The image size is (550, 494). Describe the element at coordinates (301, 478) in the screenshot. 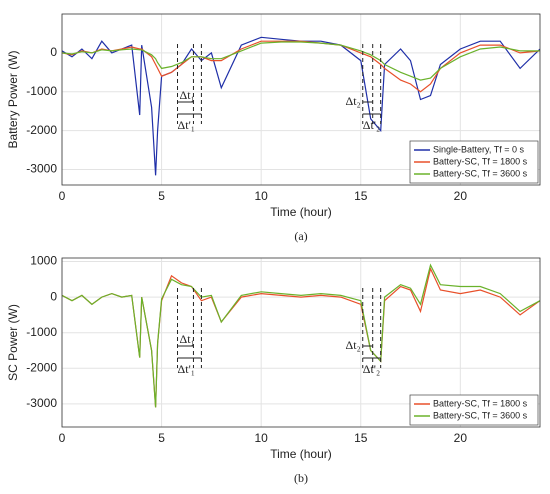

I see `caption: (b)` at that location.